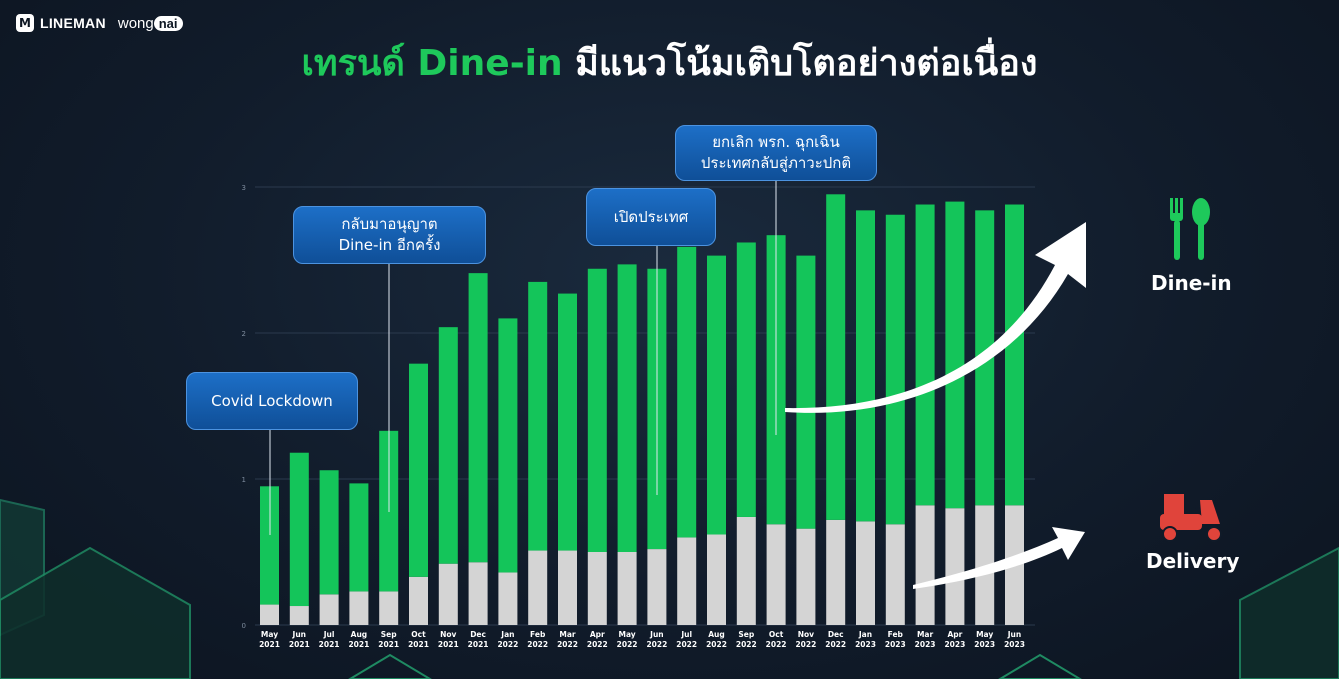 The width and height of the screenshot is (1339, 679). What do you see at coordinates (25, 23) in the screenshot?
I see `lineman-logo-icon: M` at bounding box center [25, 23].